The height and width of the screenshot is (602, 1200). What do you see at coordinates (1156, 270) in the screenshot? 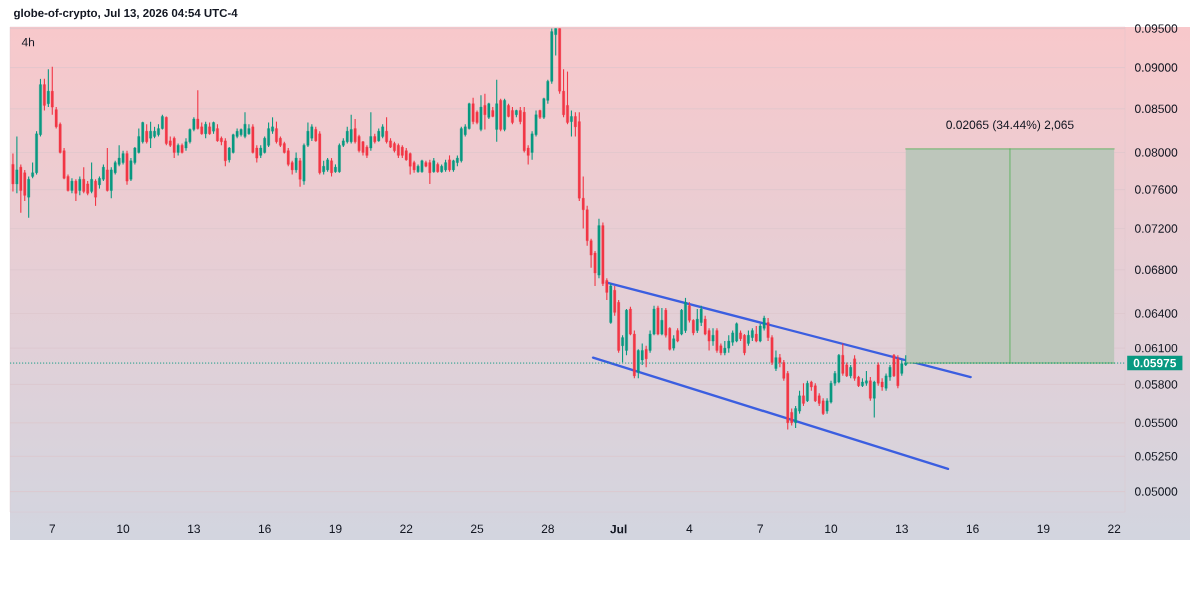
I see `y-tick-label: 0.06800` at bounding box center [1156, 270].